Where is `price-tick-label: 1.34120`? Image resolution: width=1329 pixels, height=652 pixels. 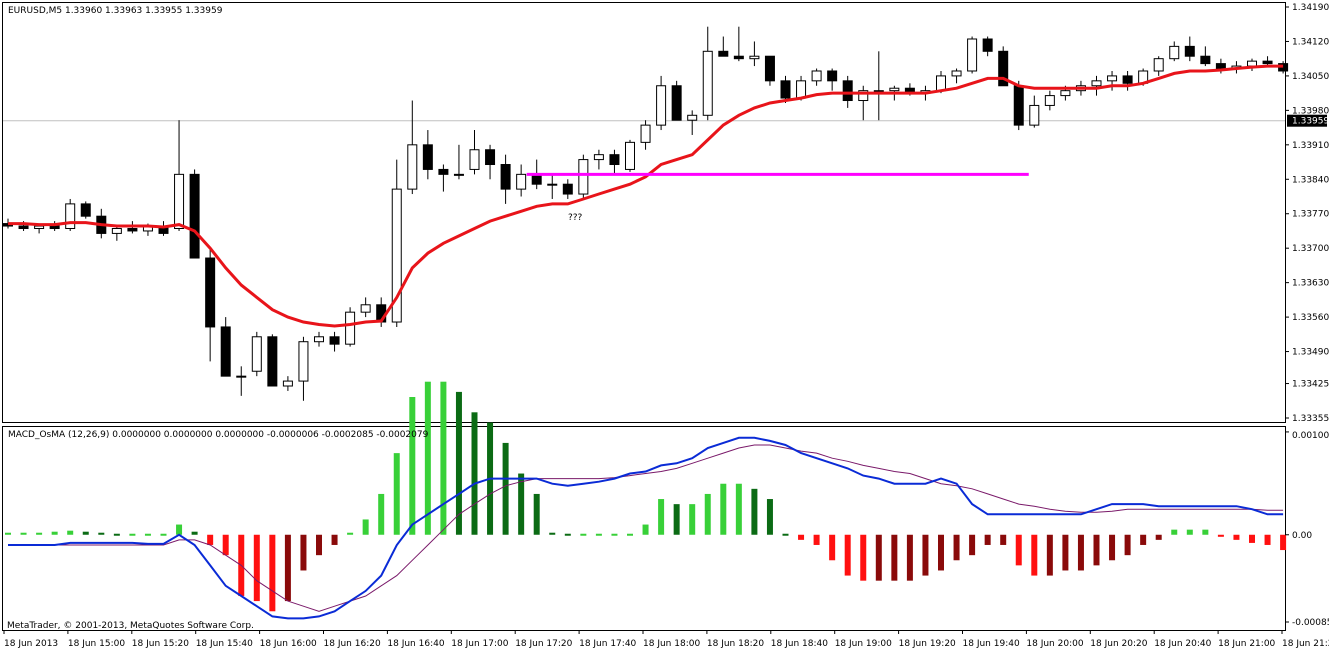 price-tick-label: 1.34120 is located at coordinates (1310, 42).